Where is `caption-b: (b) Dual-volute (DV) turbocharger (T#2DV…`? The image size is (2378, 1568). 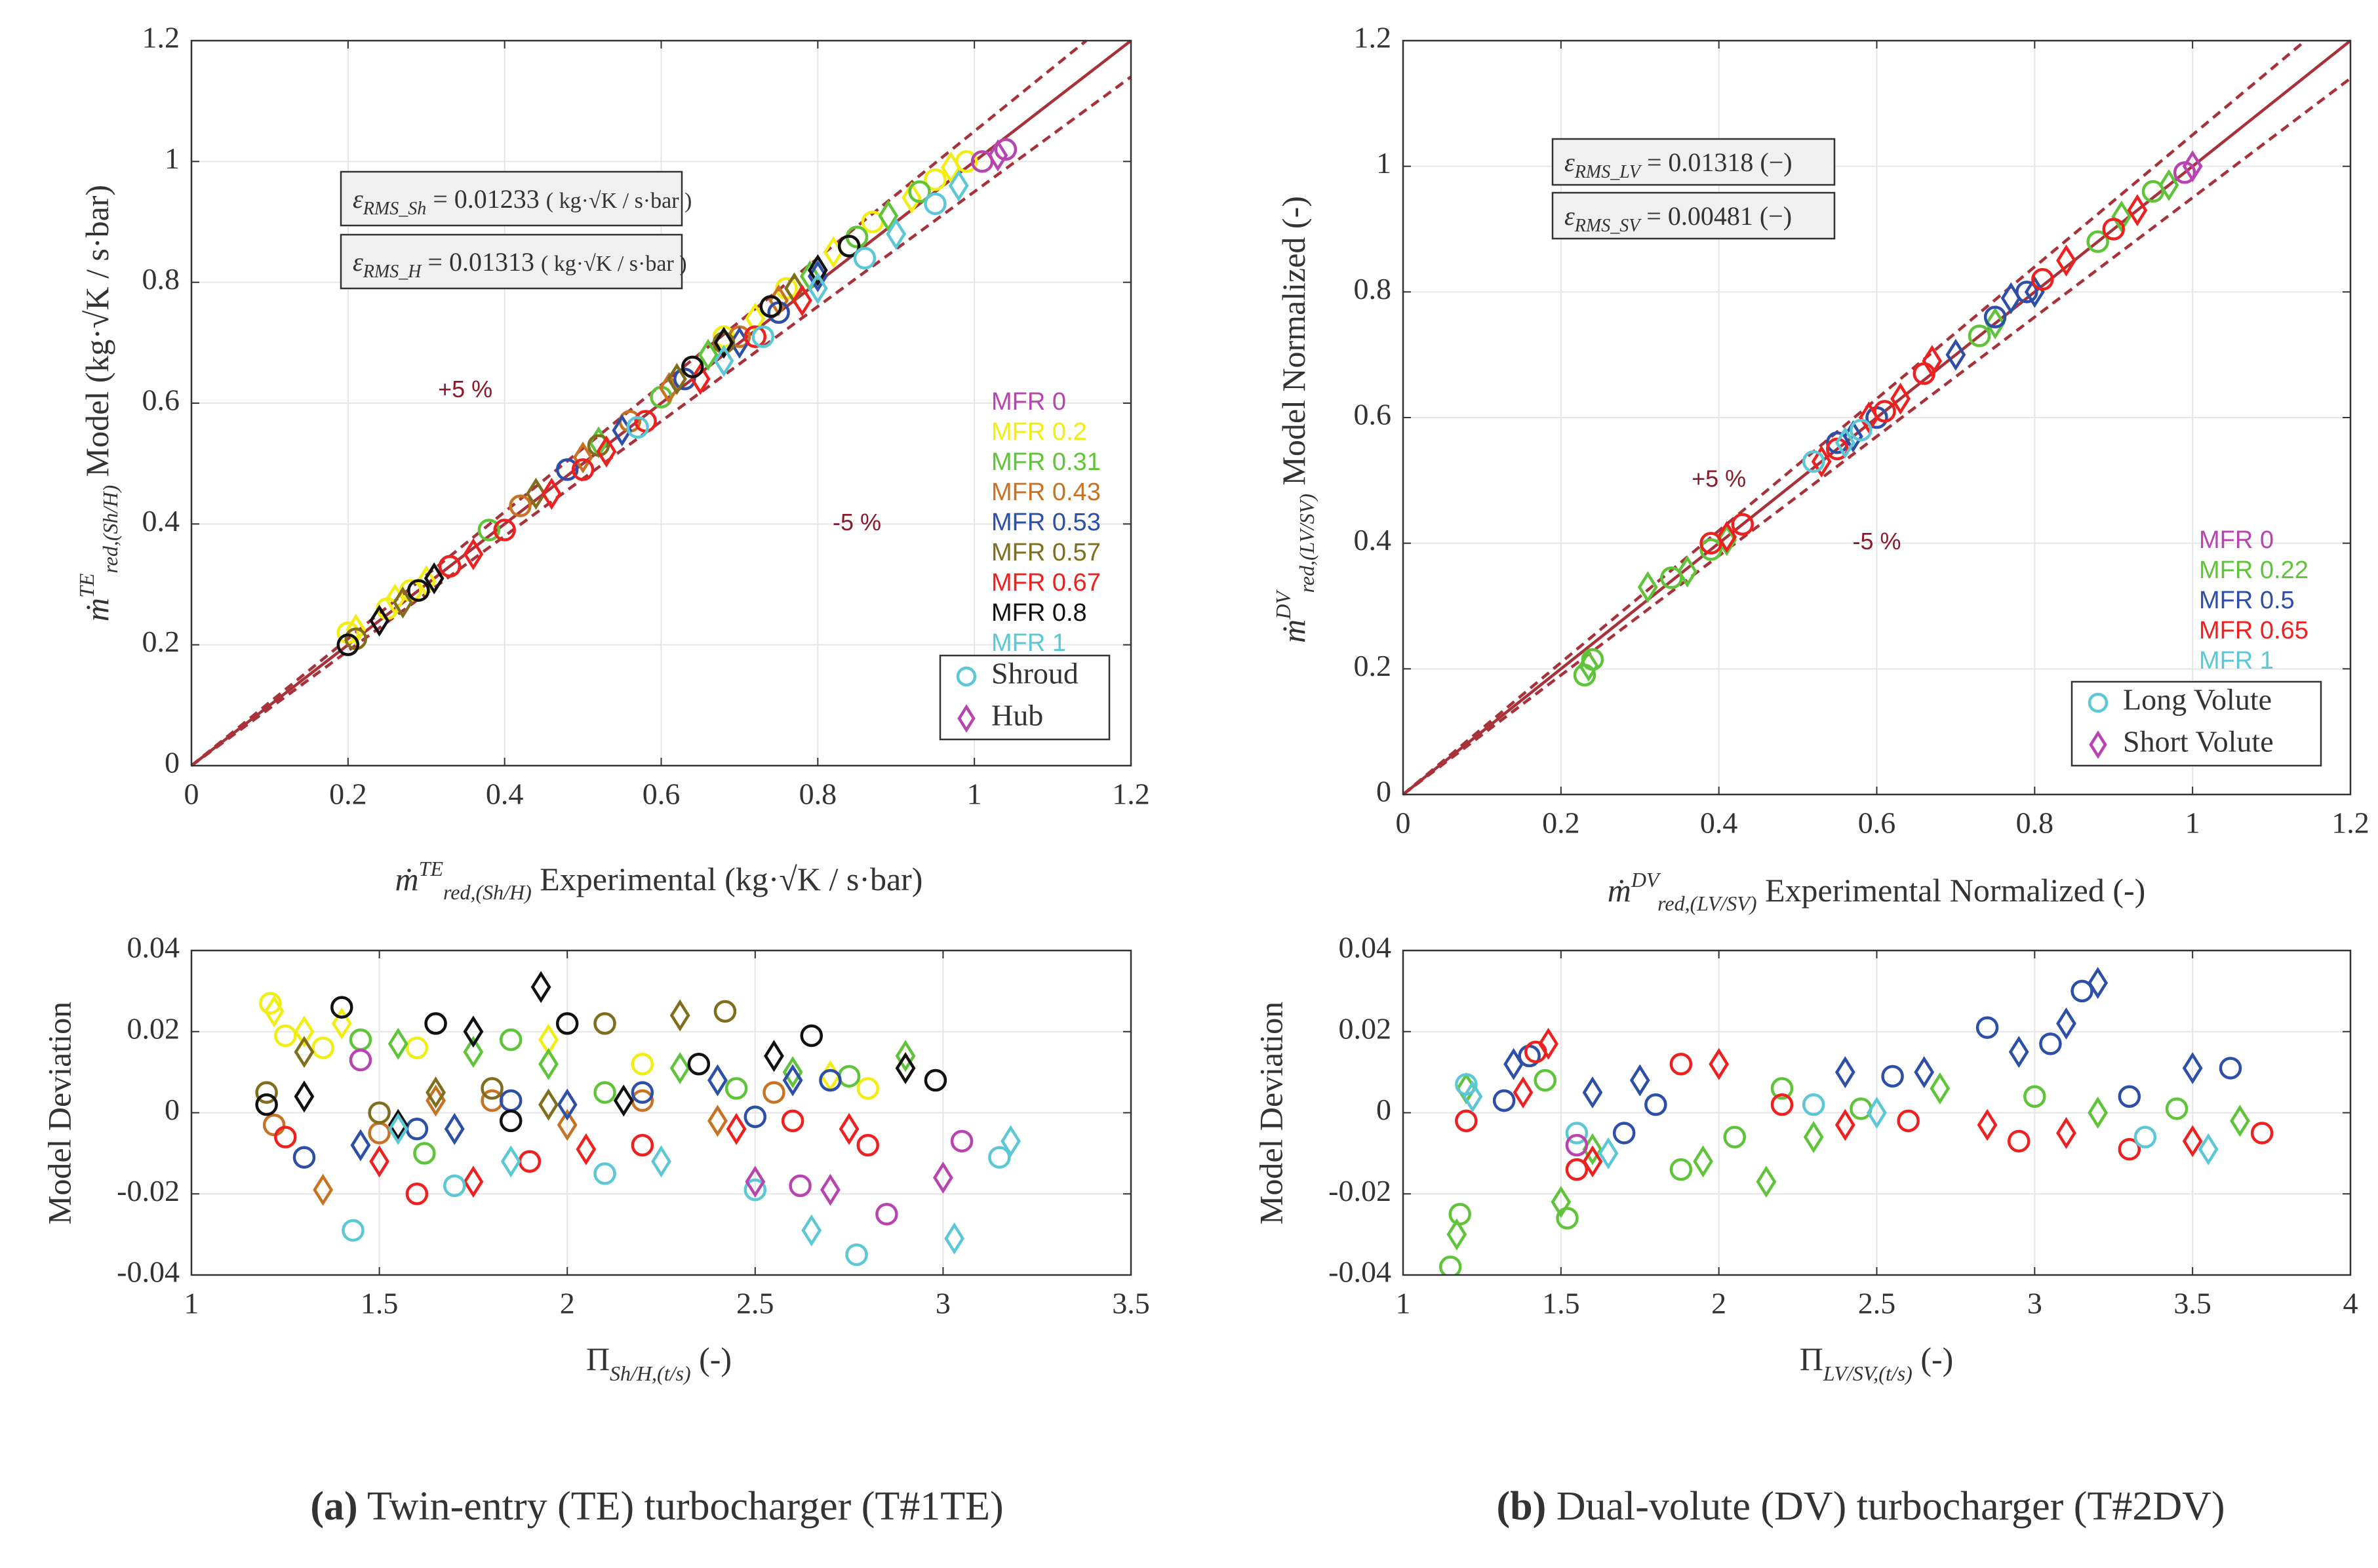 caption-b: (b) Dual-volute (DV) turbocharger (T#2DV… is located at coordinates (1860, 1507).